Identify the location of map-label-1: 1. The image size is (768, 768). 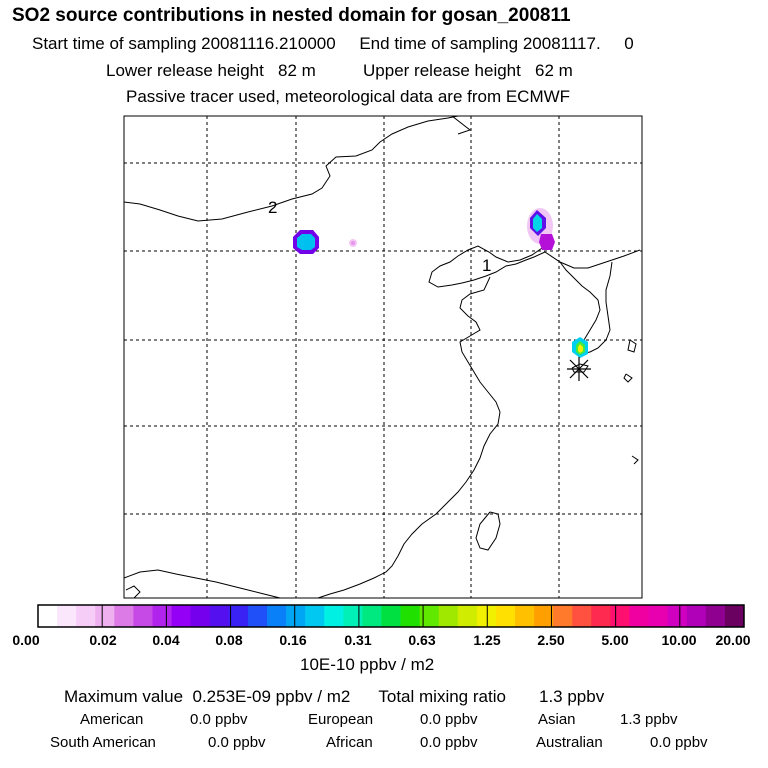
(486, 265).